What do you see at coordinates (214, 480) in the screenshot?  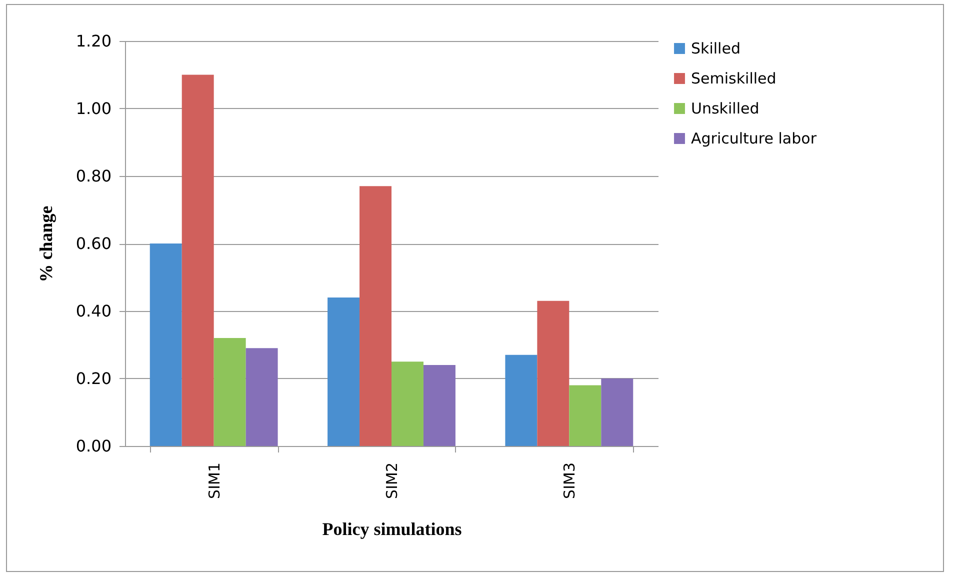 I see `x-tick-label: SIM1` at bounding box center [214, 480].